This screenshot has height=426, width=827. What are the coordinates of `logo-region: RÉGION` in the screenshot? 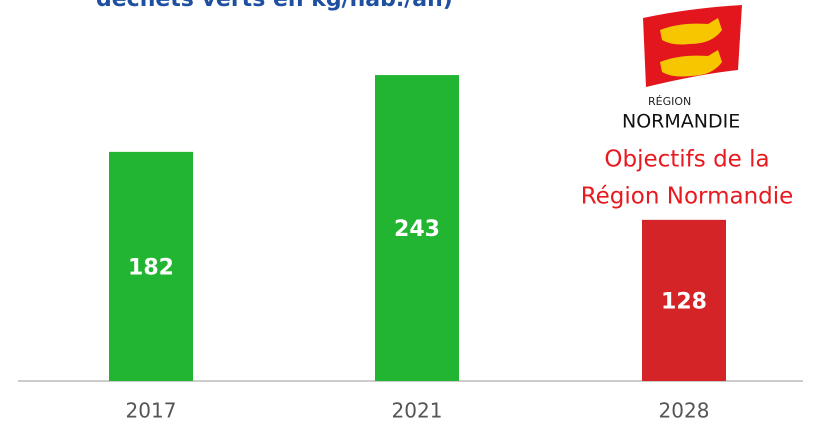 It's located at (669, 101).